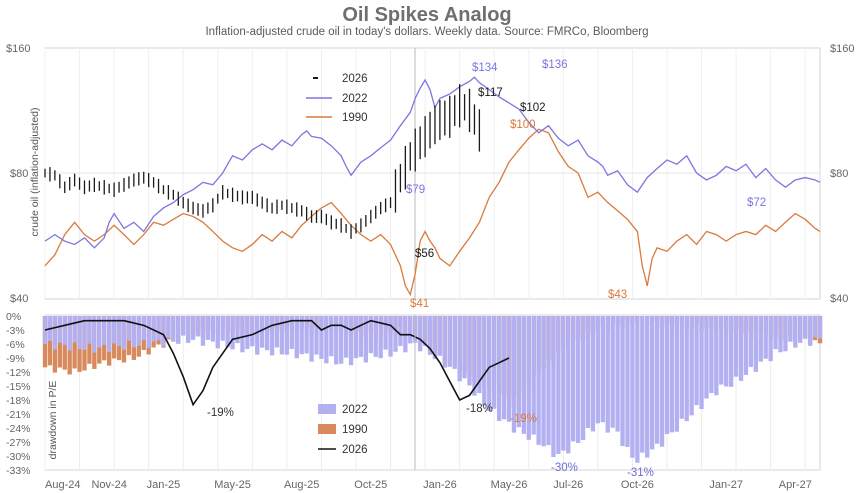 This screenshot has width=860, height=493. Describe the element at coordinates (426, 15) in the screenshot. I see `chart-title: Oil Spikes Analog` at that location.